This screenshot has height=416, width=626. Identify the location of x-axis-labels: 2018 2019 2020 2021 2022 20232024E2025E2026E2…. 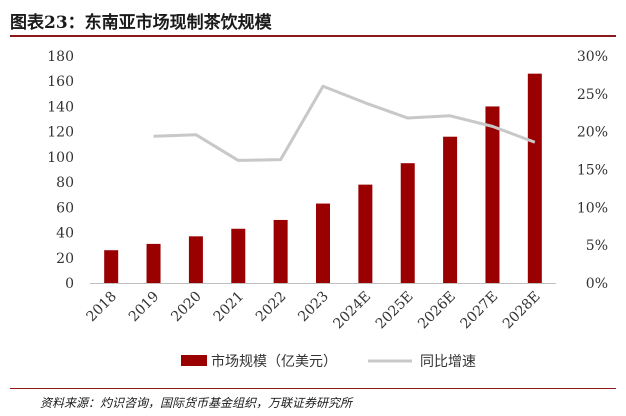
(313, 311).